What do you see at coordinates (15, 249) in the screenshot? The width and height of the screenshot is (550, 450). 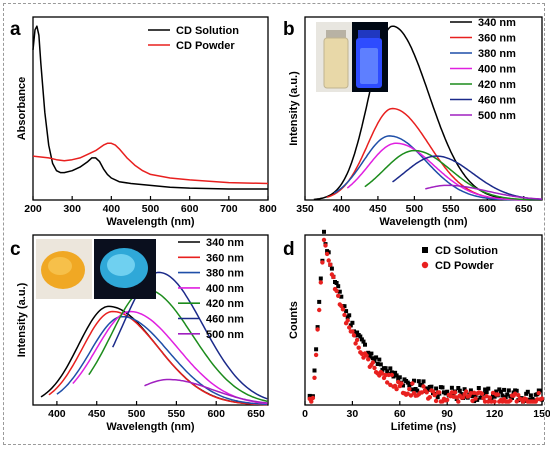 I see `panel-letter-c: c` at bounding box center [15, 249].